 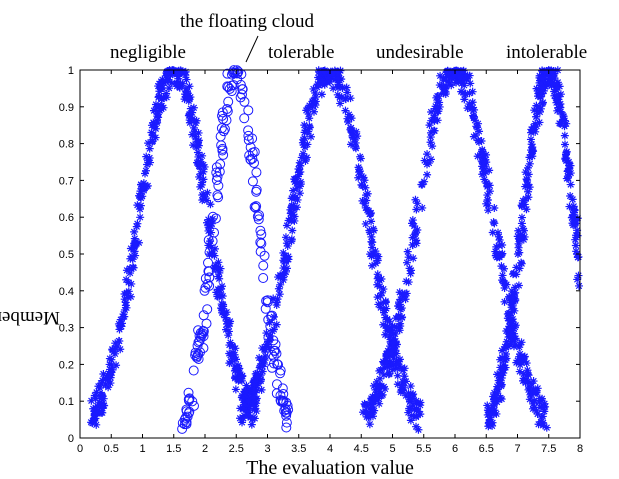 What do you see at coordinates (66, 255) in the screenshot?
I see `y-tick-label: 0.5` at bounding box center [66, 255].